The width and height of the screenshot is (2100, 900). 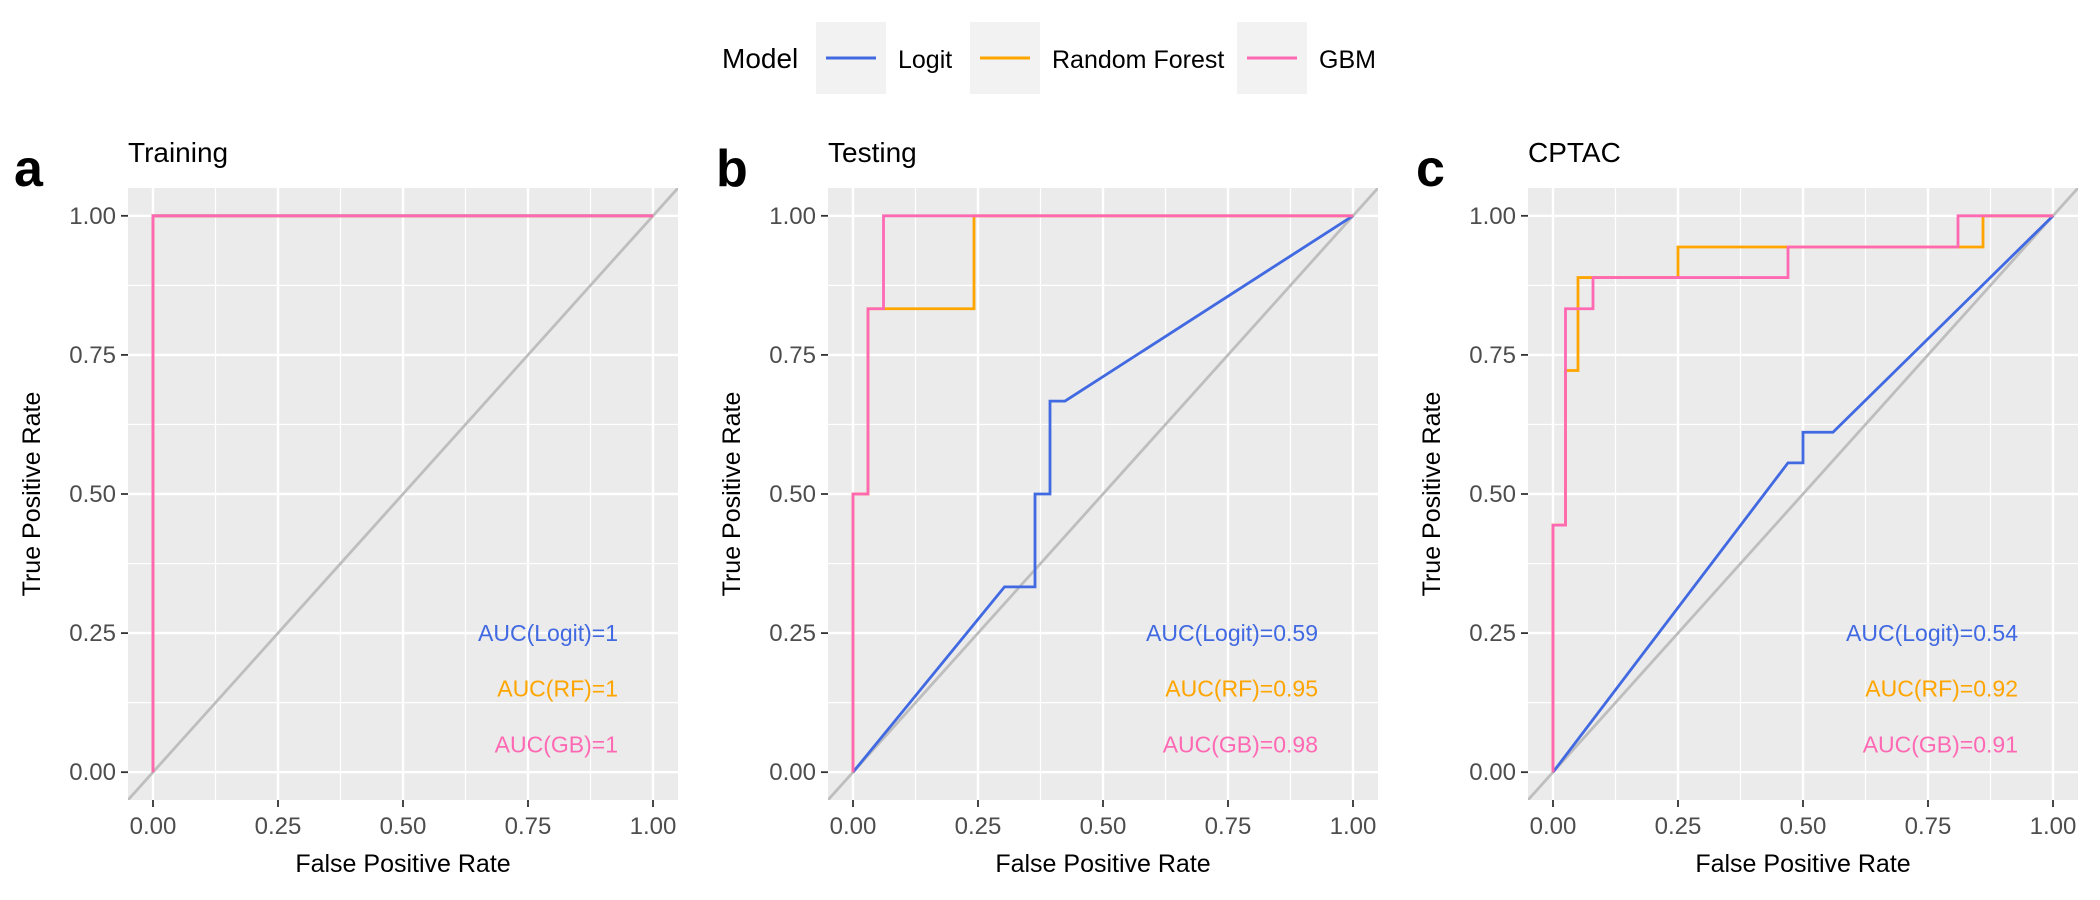 I want to click on legend-label-1: Random Forest, so click(x=1138, y=60).